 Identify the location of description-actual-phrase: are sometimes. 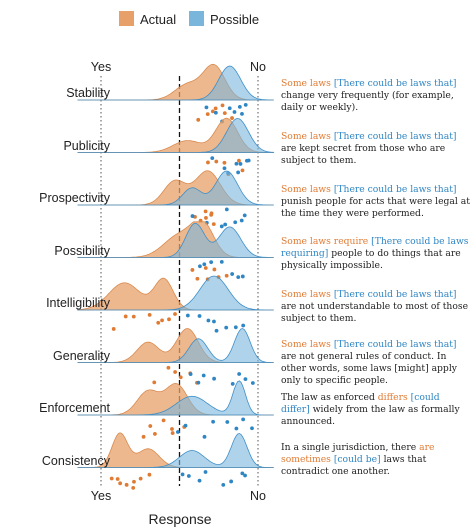
(358, 453).